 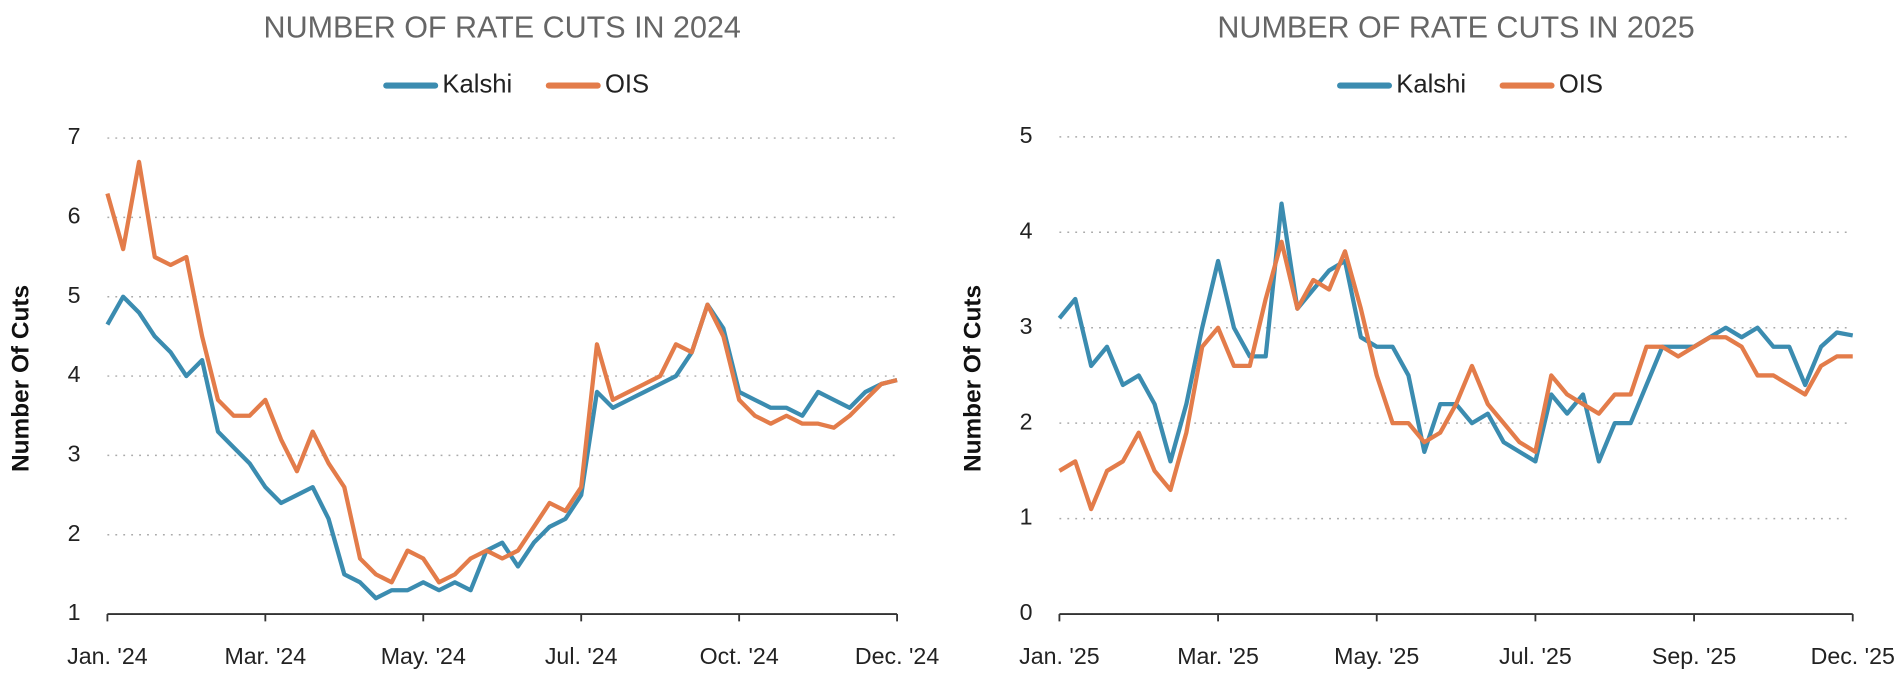 I want to click on x-tick-label: Mar. '24, so click(x=265, y=656).